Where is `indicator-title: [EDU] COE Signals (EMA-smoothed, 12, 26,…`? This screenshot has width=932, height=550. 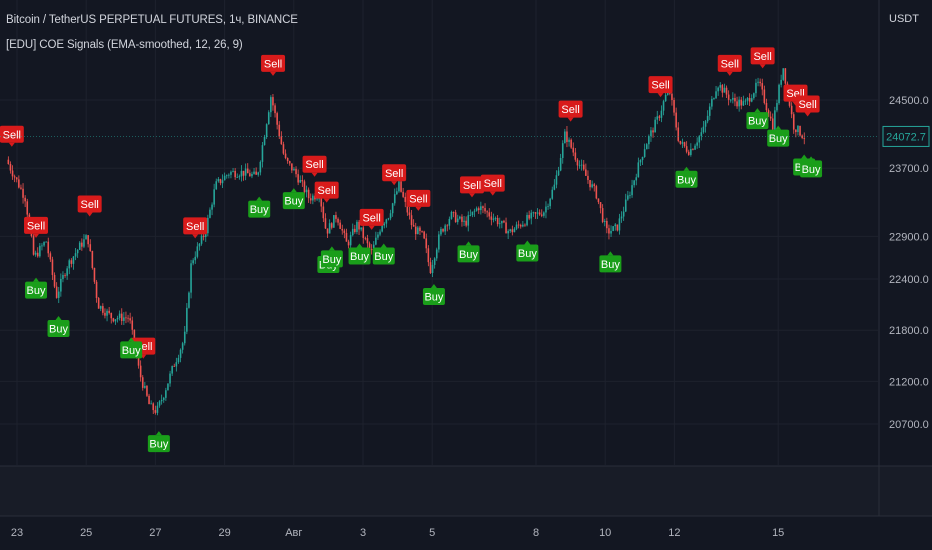 indicator-title: [EDU] COE Signals (EMA-smoothed, 12, 26,… is located at coordinates (124, 45).